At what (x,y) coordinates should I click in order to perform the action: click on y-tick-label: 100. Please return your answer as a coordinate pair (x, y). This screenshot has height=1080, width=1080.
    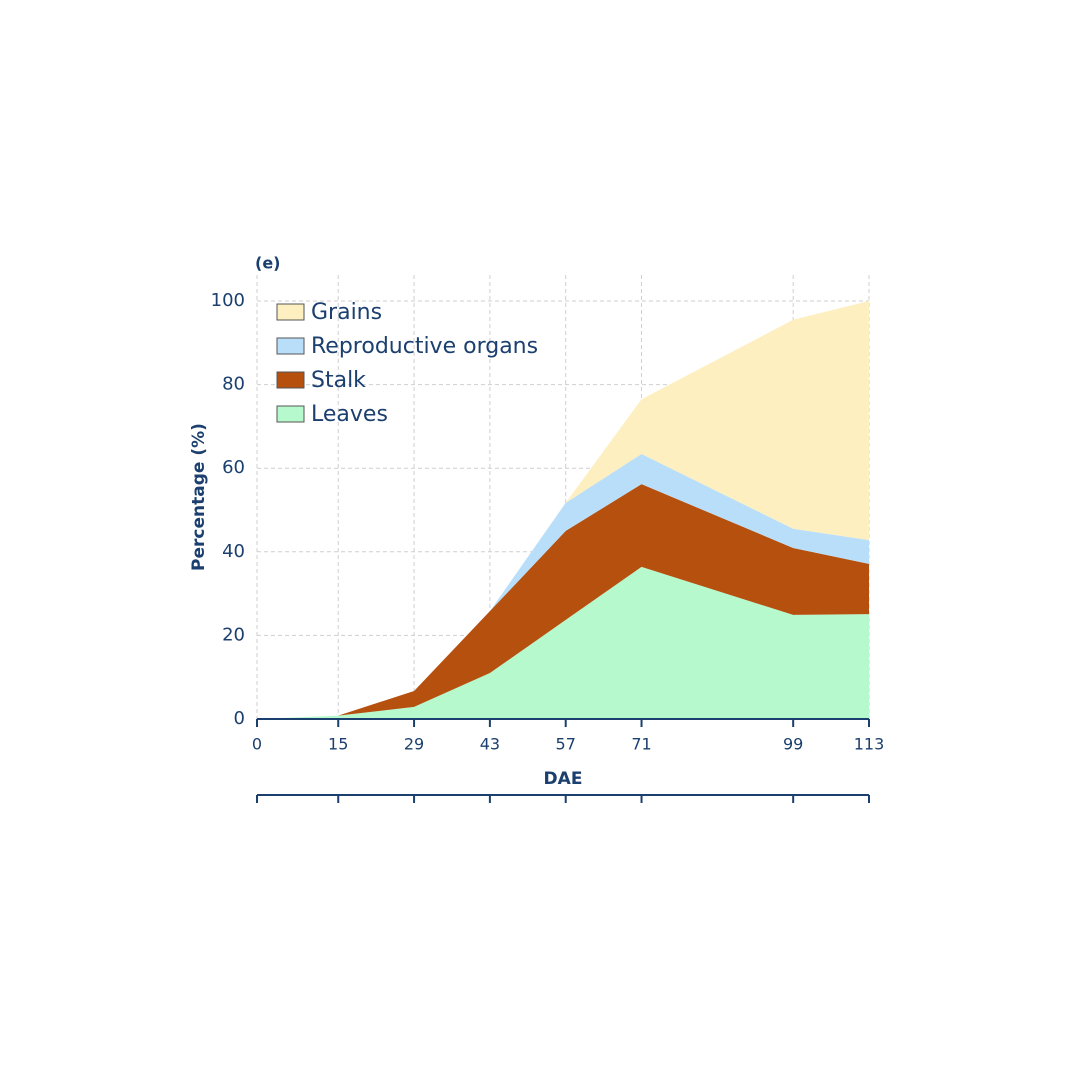
    Looking at the image, I should click on (228, 300).